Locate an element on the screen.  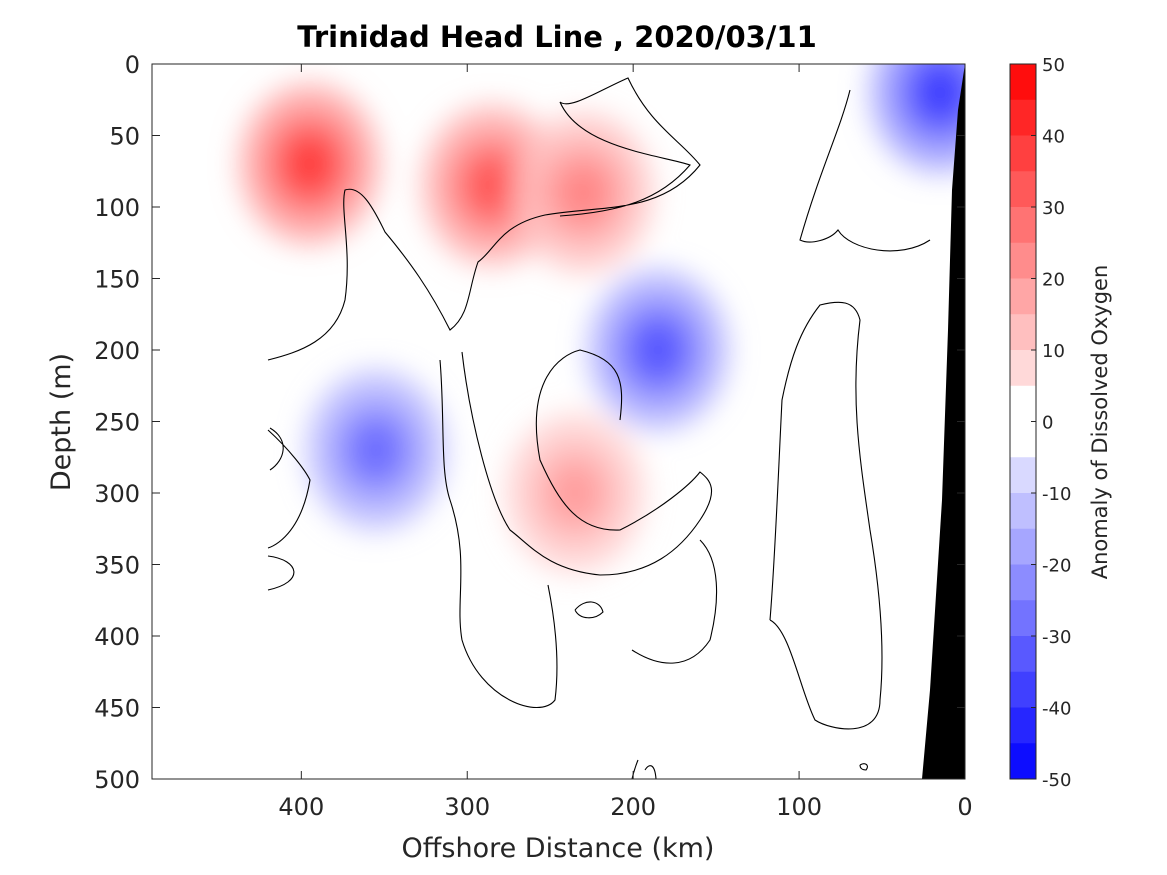
x-tick-label: 0 is located at coordinates (964, 807).